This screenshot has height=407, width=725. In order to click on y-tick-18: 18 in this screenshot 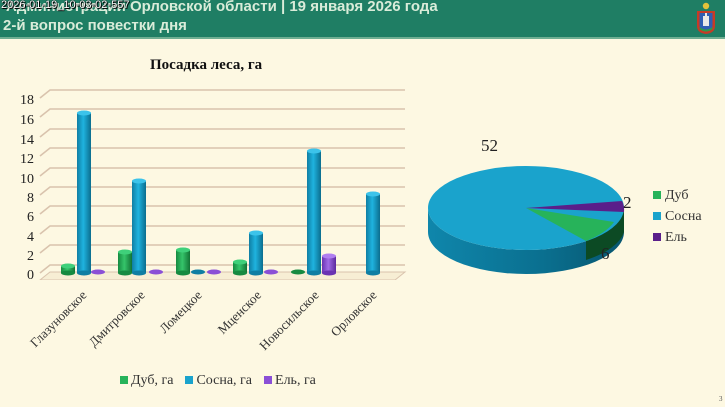, I will do `click(27, 100)`.